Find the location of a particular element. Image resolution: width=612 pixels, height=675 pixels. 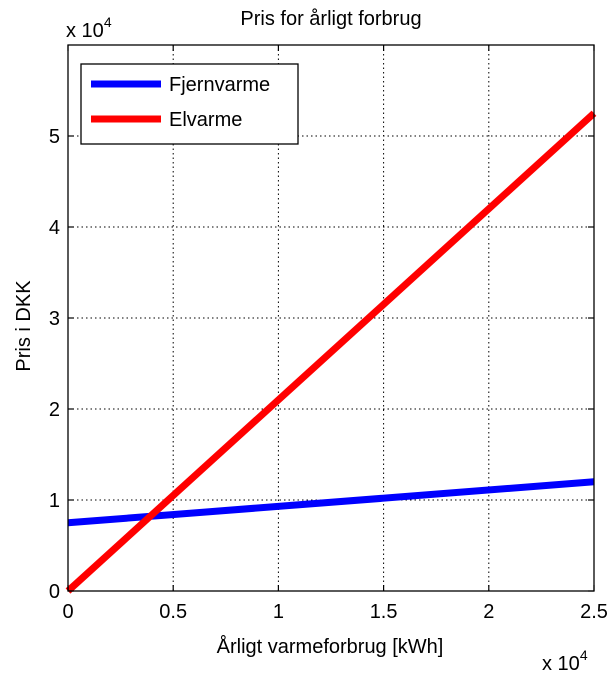

y-tick-label: 4 is located at coordinates (54, 228).